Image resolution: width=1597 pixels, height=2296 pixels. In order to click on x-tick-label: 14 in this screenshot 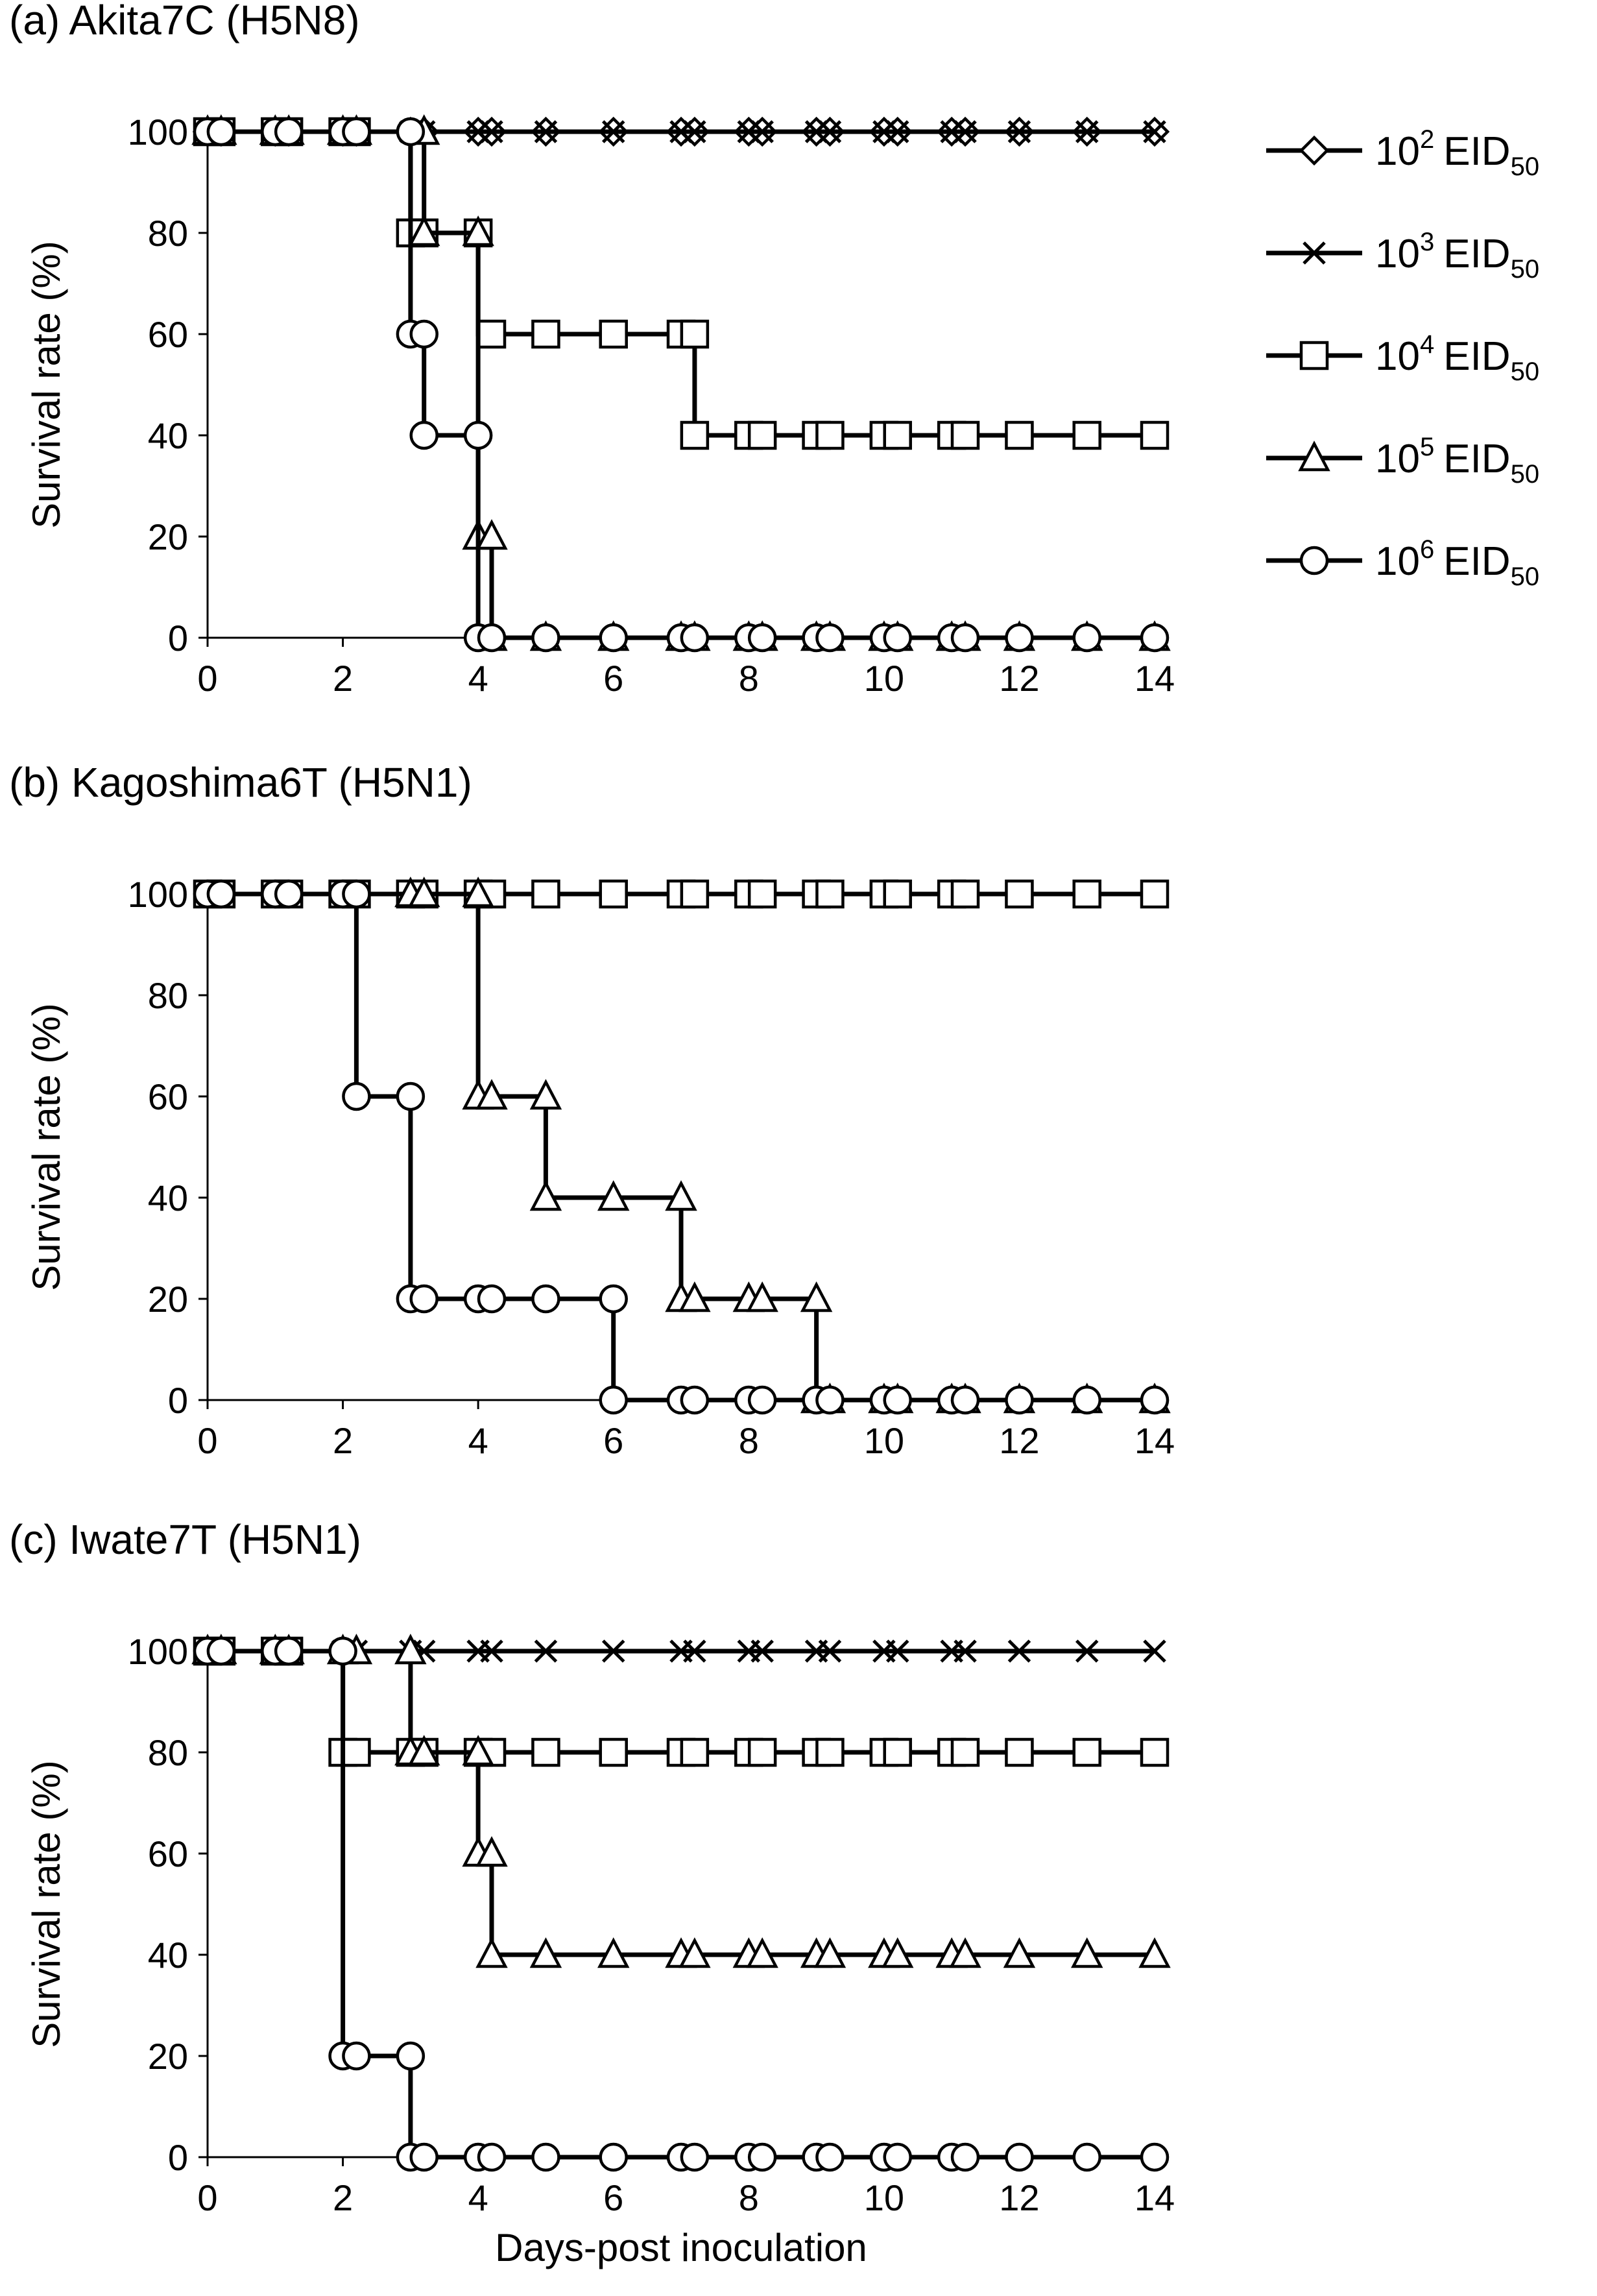, I will do `click(1155, 678)`.